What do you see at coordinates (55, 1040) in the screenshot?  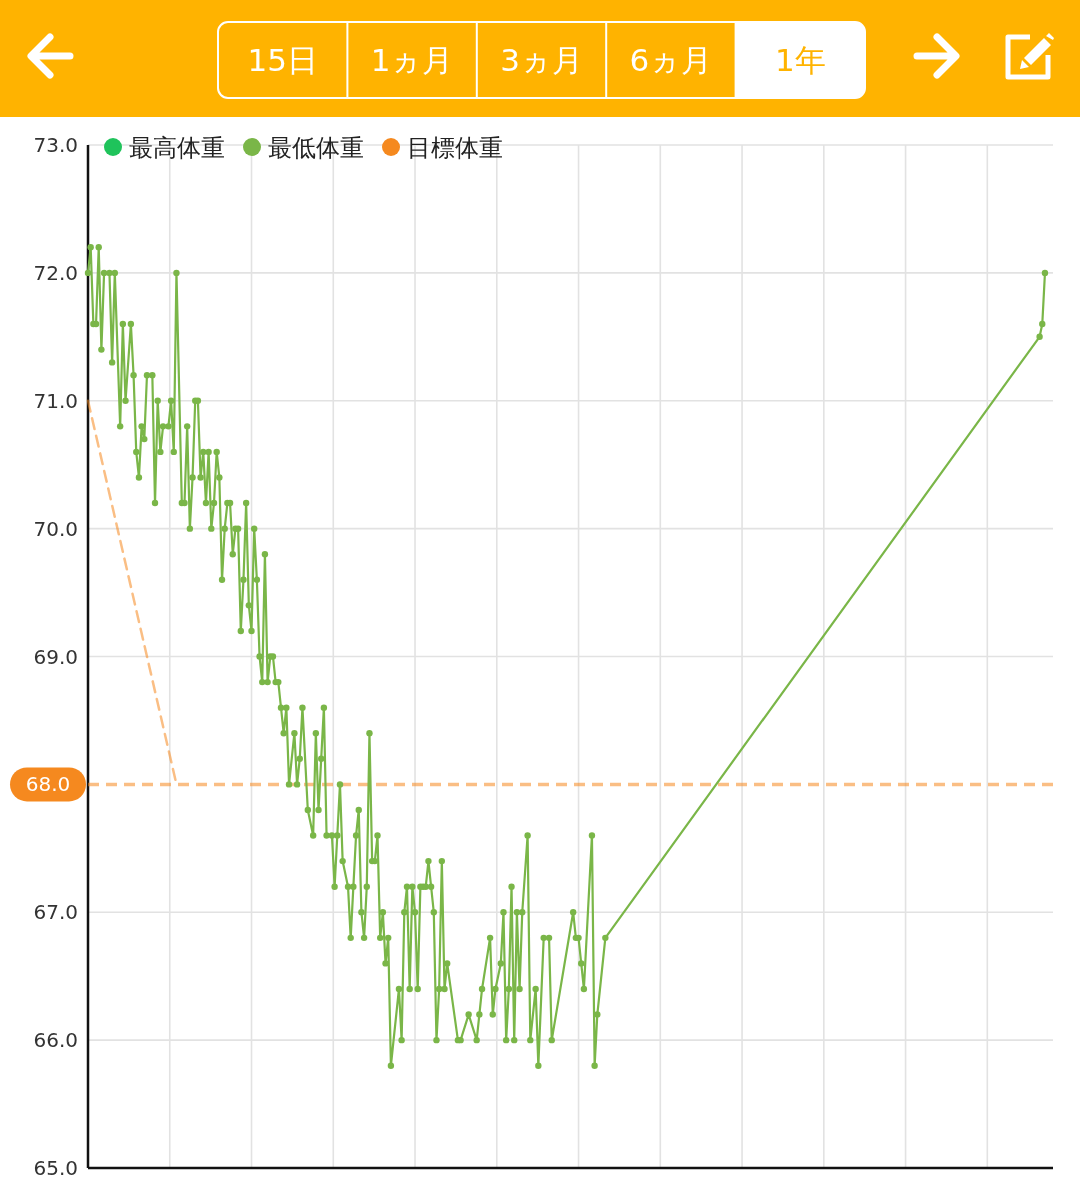 I see `y-tick-label: 66.0` at bounding box center [55, 1040].